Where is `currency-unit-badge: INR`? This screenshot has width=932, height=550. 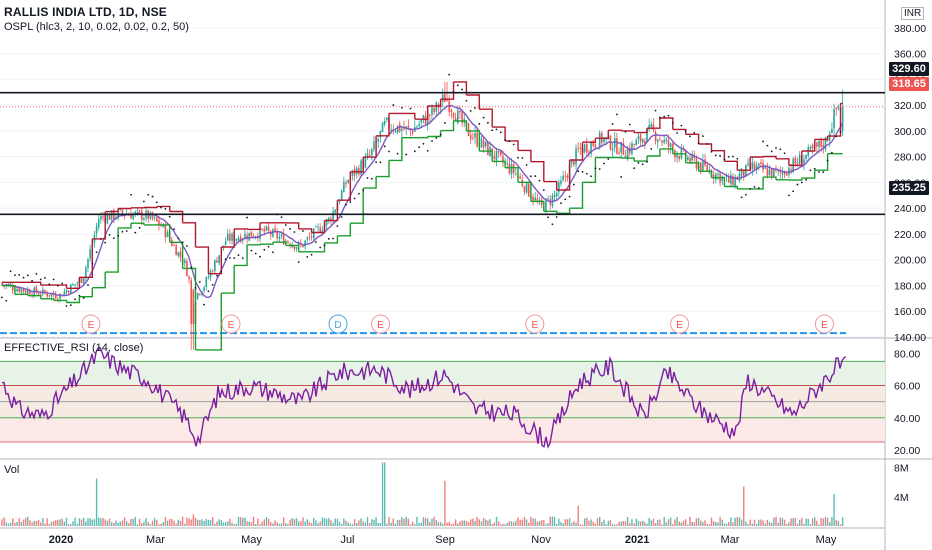
currency-unit-badge: INR is located at coordinates (913, 13).